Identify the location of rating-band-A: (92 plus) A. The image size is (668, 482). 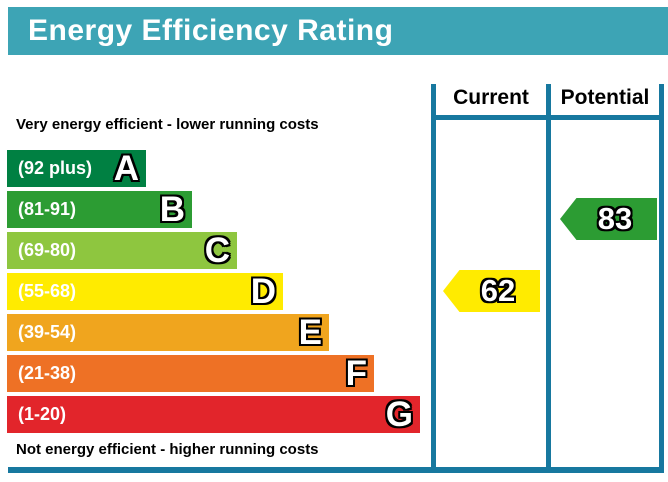
(76, 168).